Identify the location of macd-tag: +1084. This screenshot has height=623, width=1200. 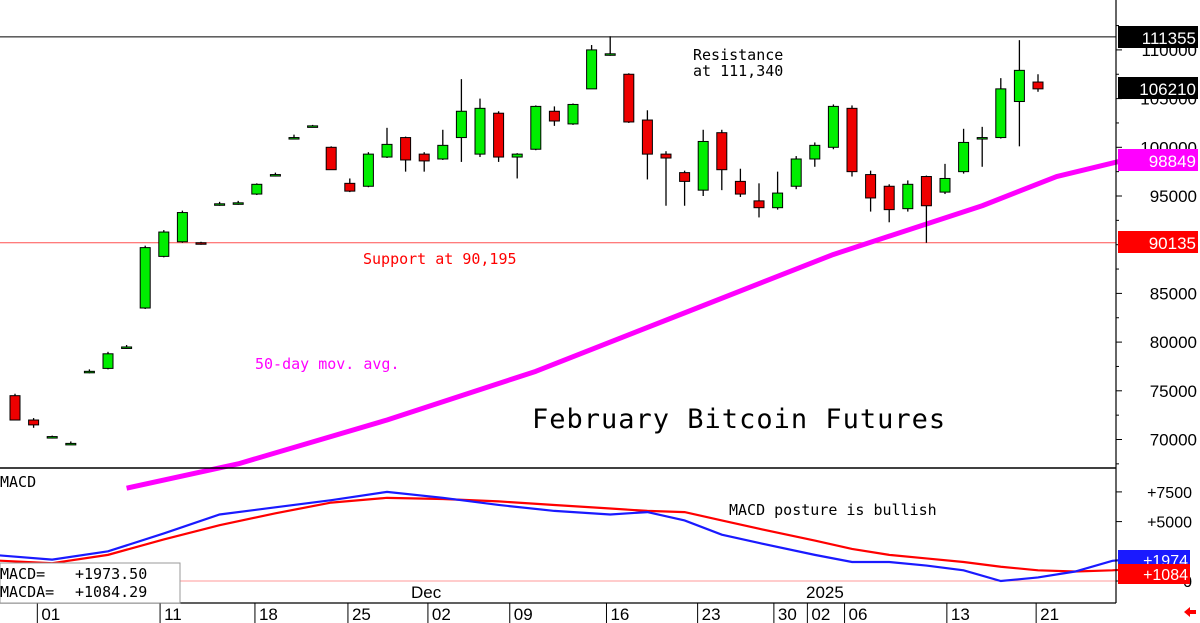
(1154, 574).